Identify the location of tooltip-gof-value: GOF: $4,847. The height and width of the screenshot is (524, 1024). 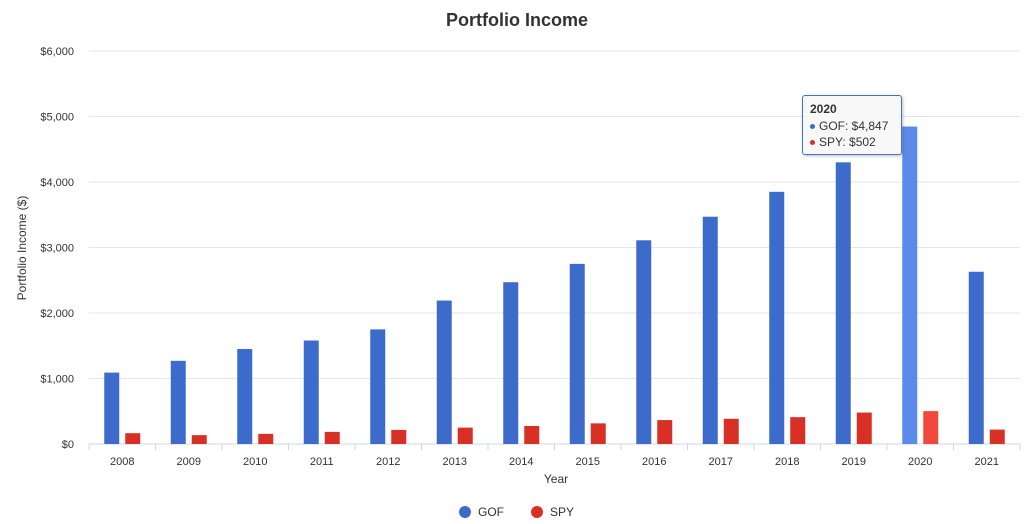
(854, 126).